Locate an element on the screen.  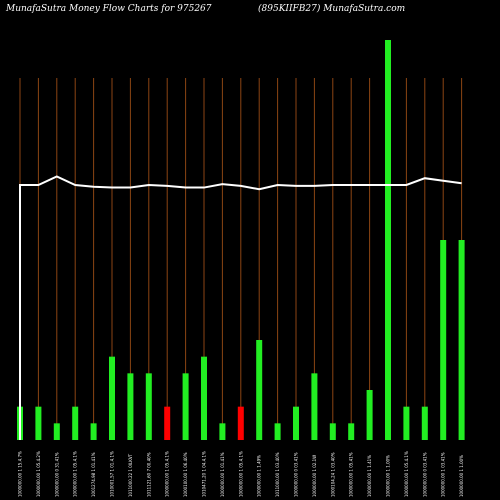
x-tick-label: 1001274.98 1 01.41% is located at coordinates (93, 474).